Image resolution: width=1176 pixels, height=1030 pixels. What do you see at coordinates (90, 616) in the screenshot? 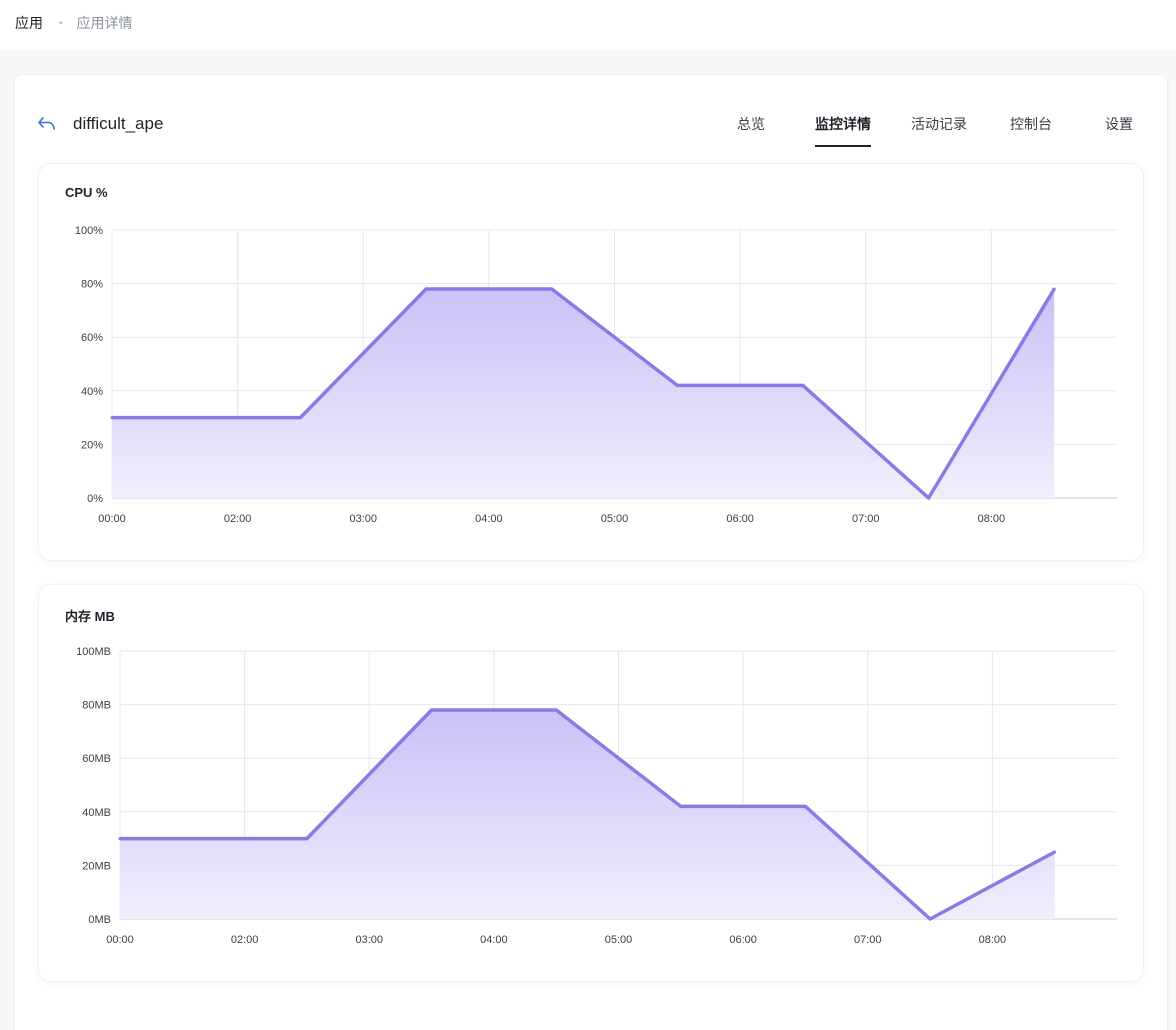
I see `memory-chart-title: 内存 MB` at bounding box center [90, 616].